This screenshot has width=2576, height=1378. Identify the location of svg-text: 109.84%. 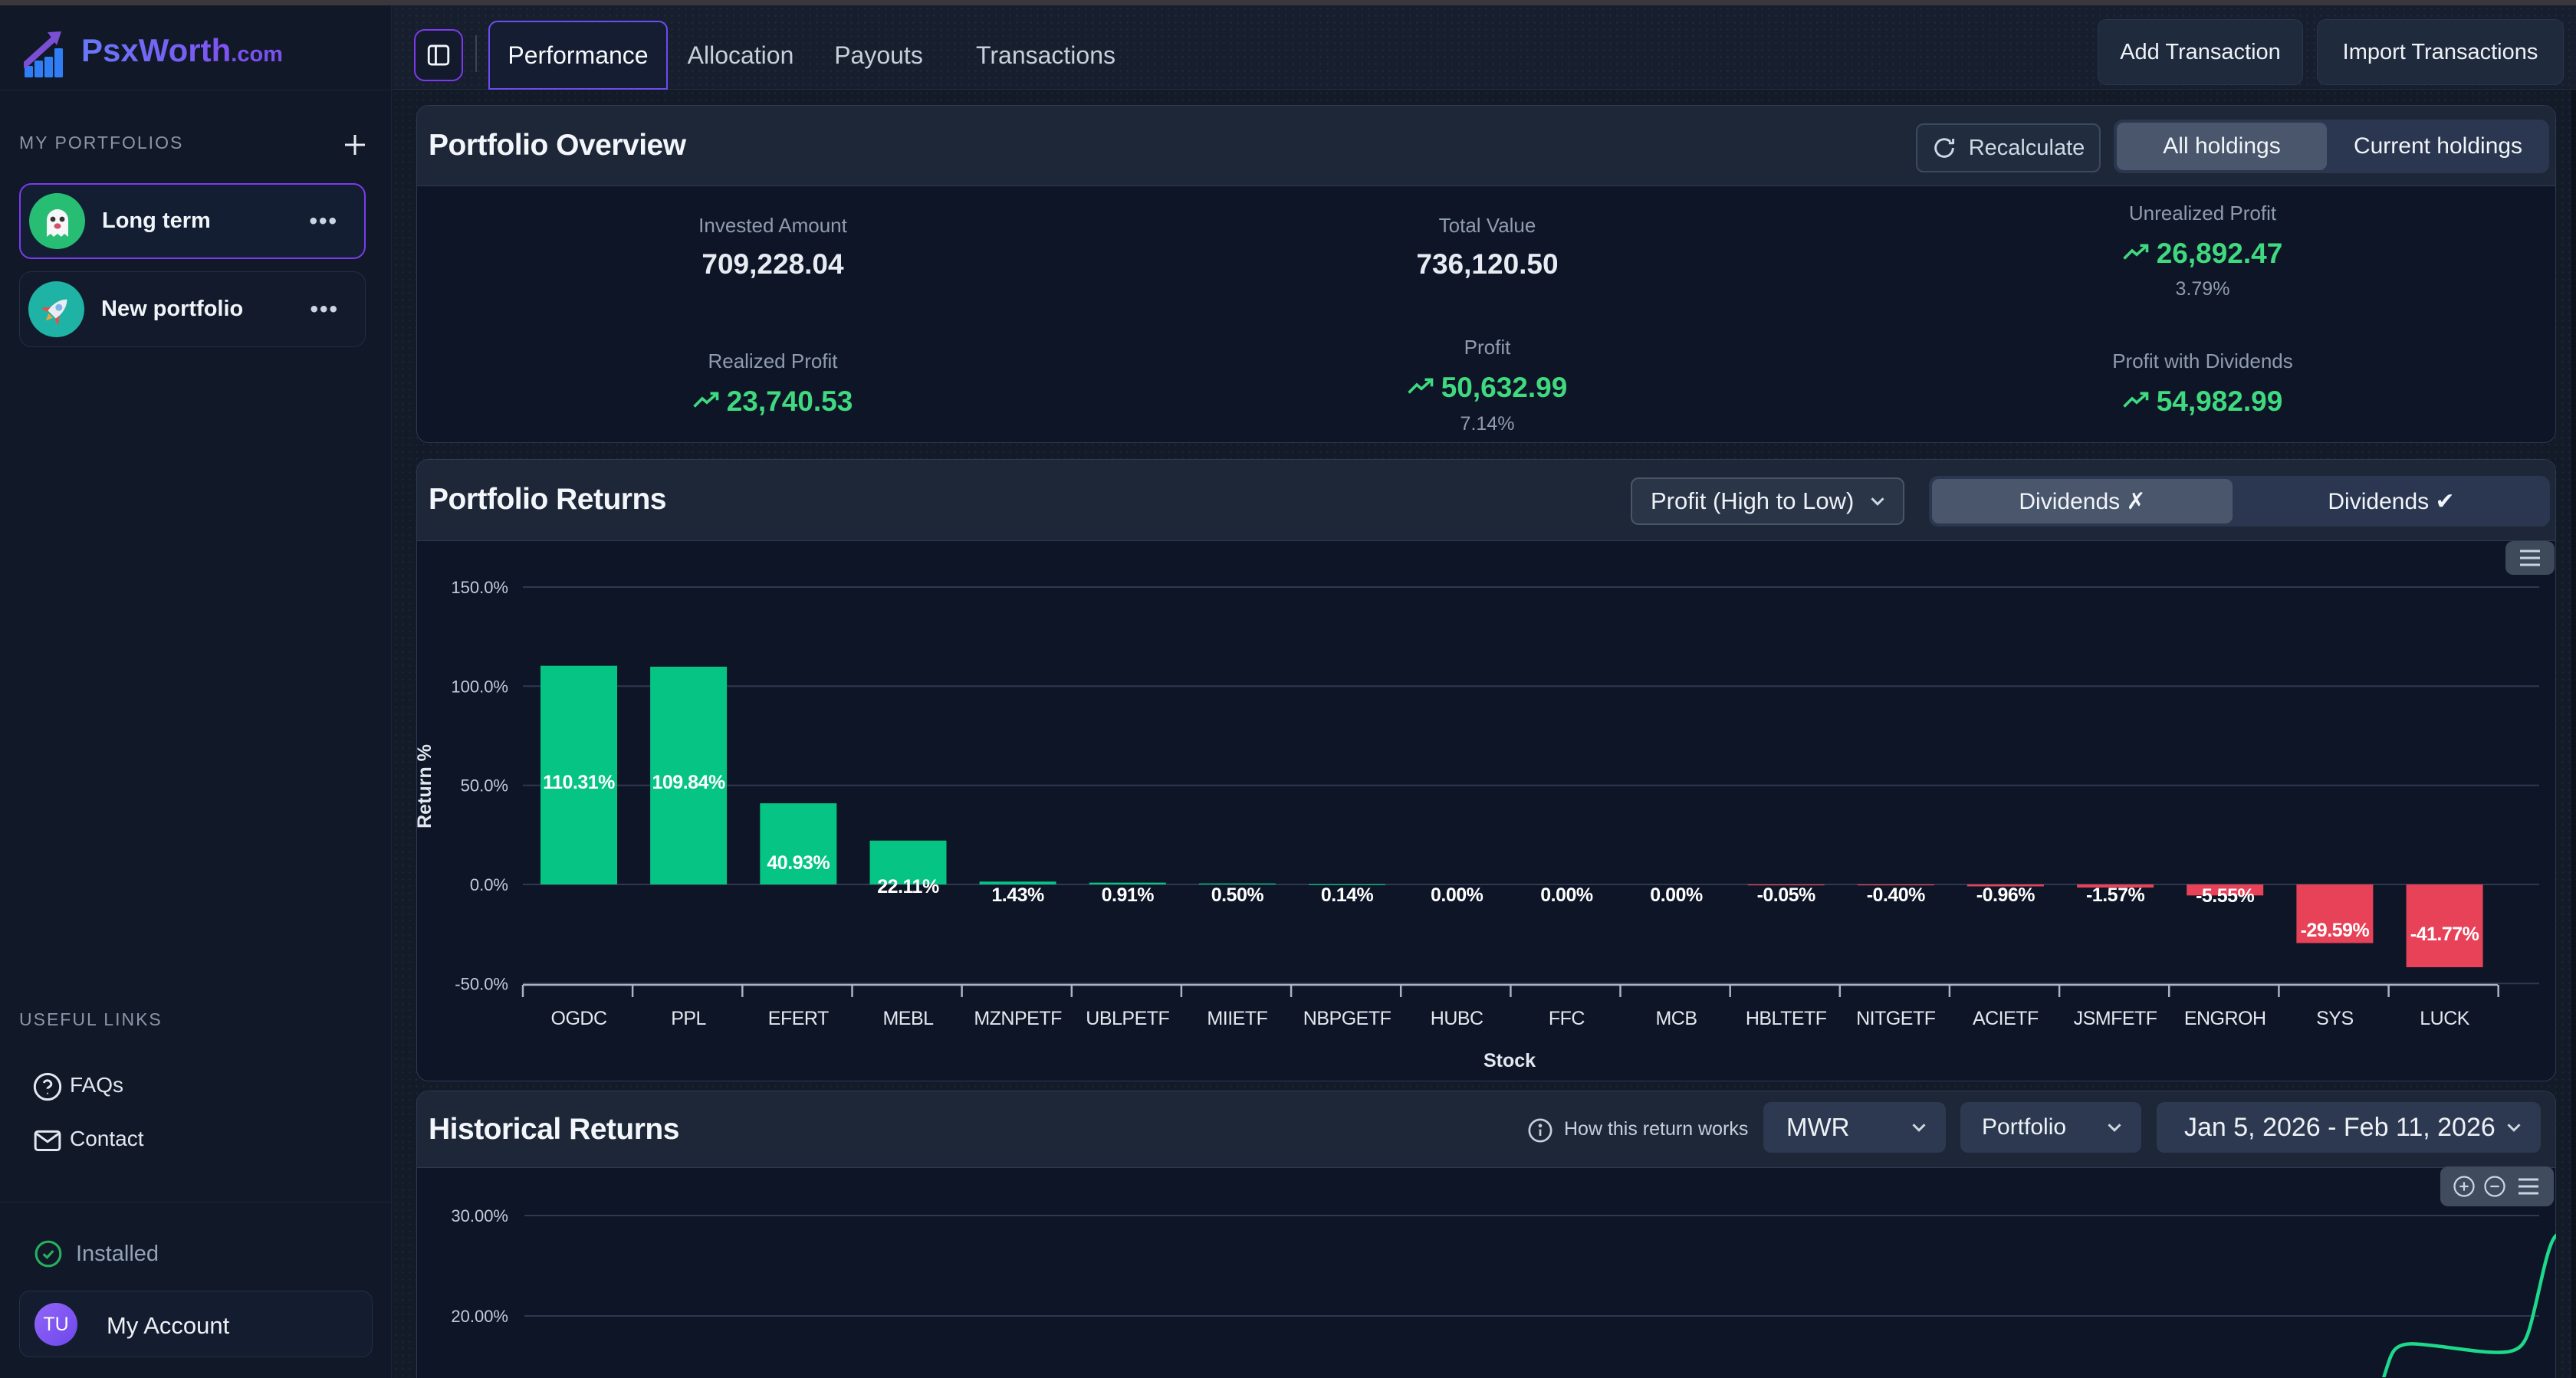
(688, 782).